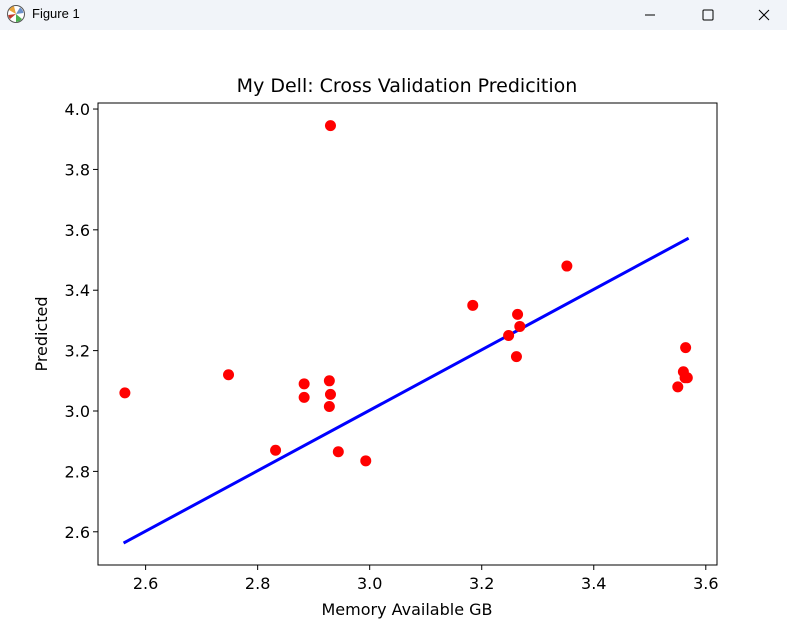 The width and height of the screenshot is (787, 631). Describe the element at coordinates (77, 109) in the screenshot. I see `y-tick-label: 4.0` at that location.